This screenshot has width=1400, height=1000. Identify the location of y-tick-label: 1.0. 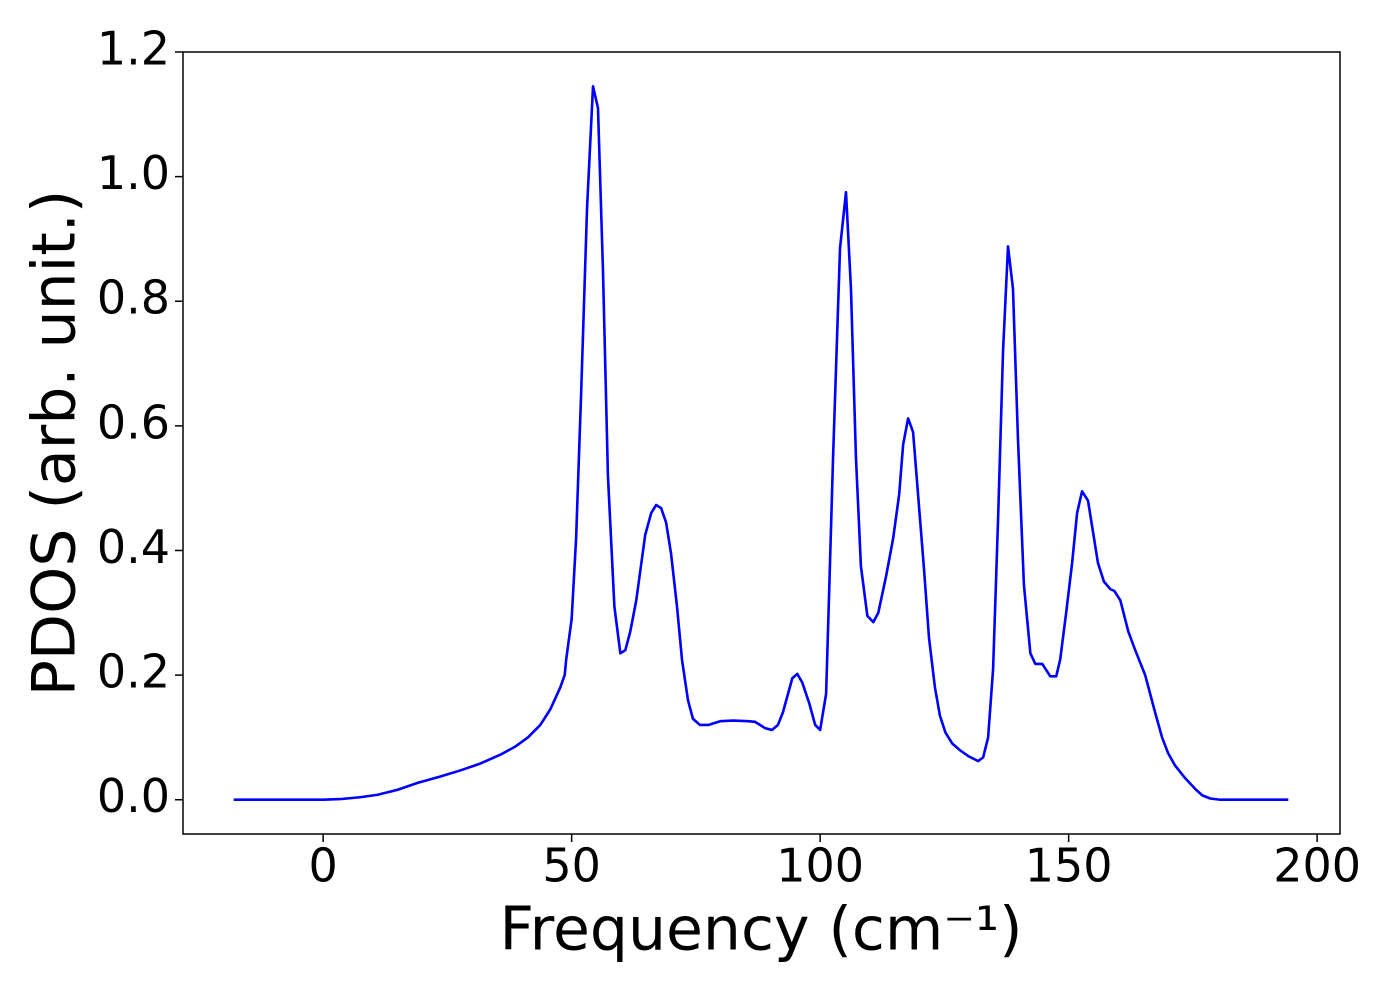
(133, 173).